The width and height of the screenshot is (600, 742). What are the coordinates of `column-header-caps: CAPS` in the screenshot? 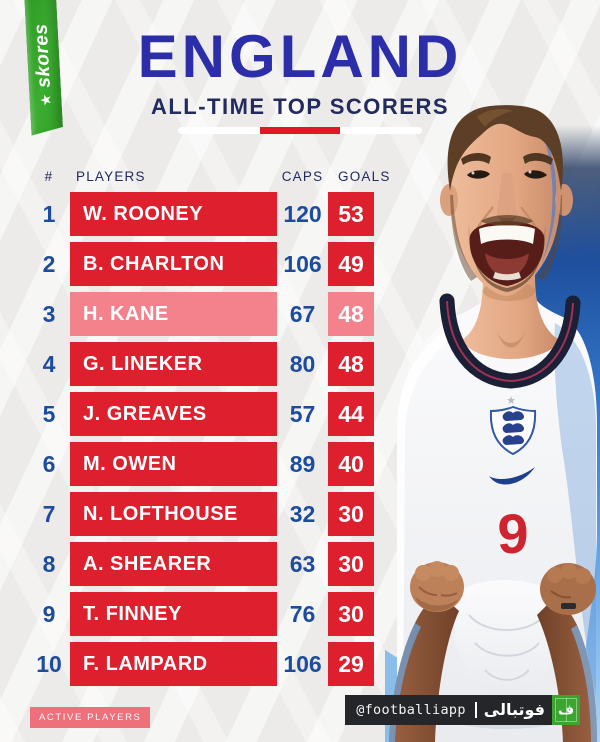 It's located at (302, 176).